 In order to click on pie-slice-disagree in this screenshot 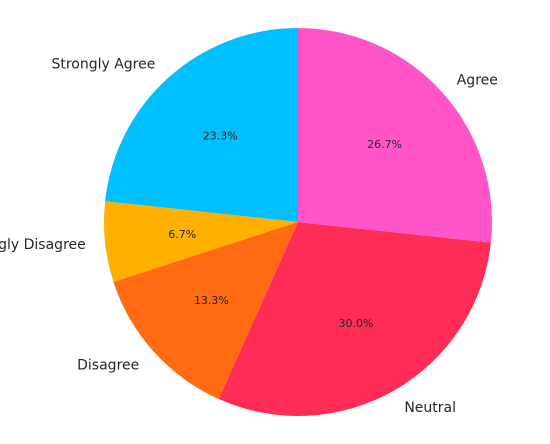, I will do `click(206, 311)`.